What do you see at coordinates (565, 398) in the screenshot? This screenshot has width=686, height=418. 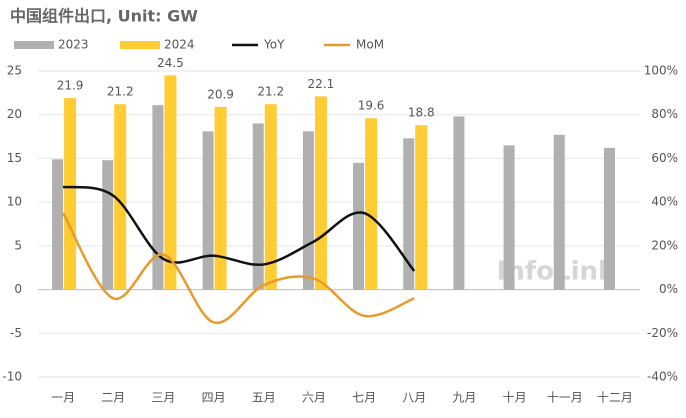 I see `x-tick-label: 十一月` at bounding box center [565, 398].